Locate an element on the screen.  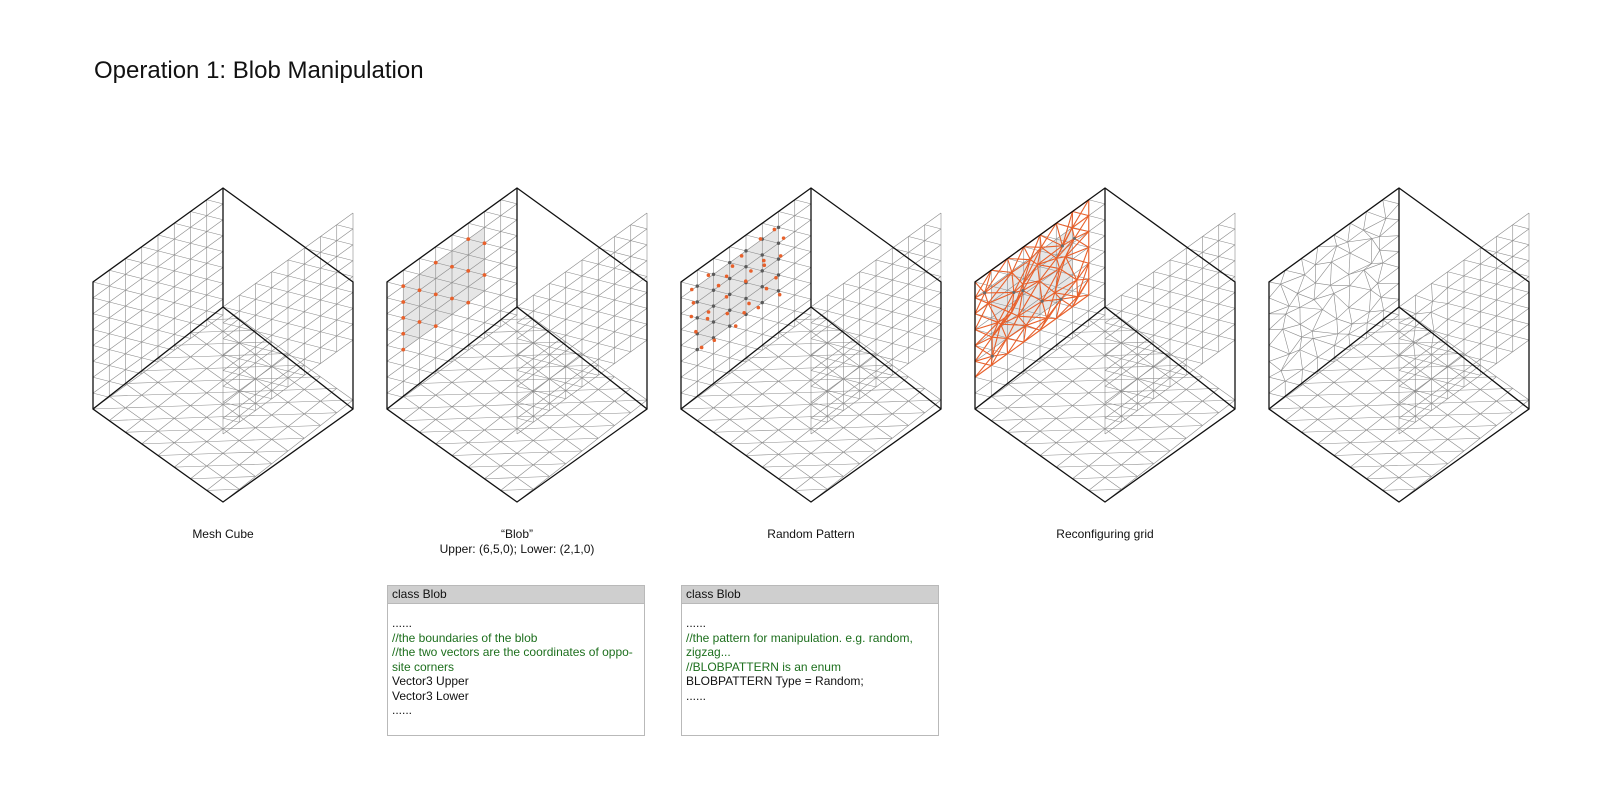
cube-outline is located at coordinates (1105, 345).